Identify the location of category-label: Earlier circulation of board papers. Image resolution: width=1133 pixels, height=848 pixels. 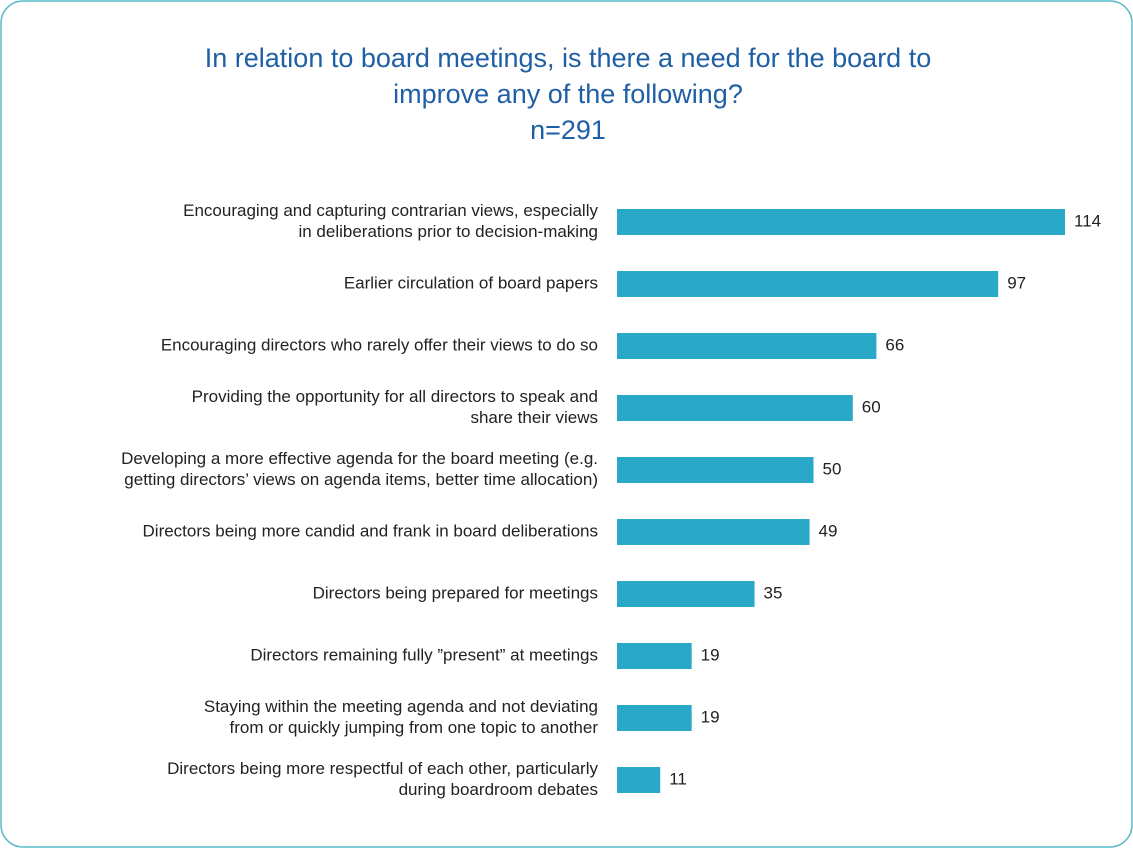
(471, 282).